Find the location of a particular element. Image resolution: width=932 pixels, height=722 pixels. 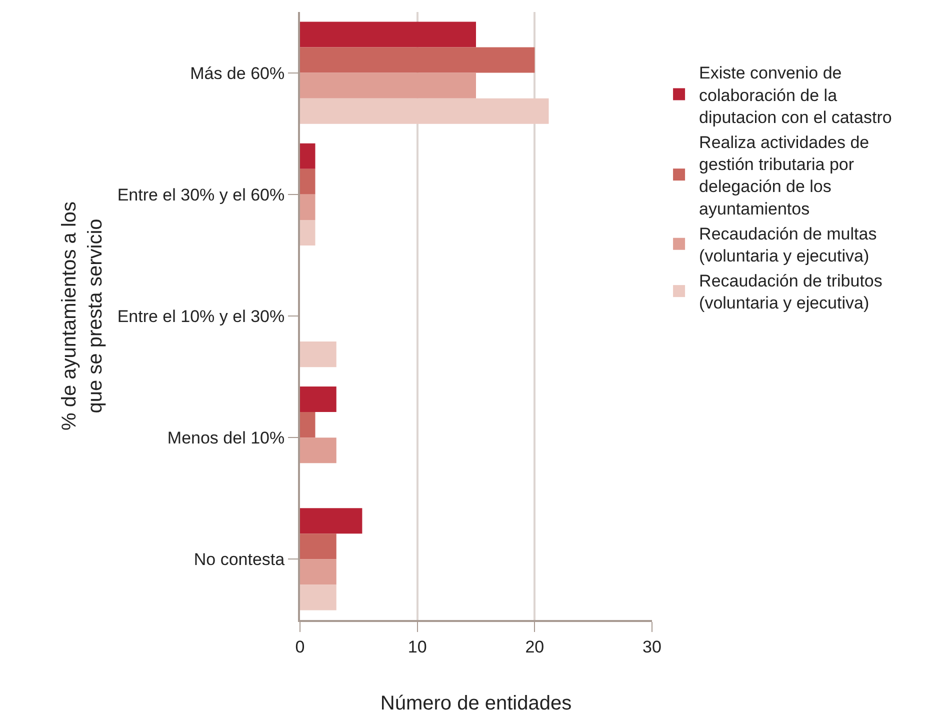

y-tick-label: Más de 60% is located at coordinates (237, 73).